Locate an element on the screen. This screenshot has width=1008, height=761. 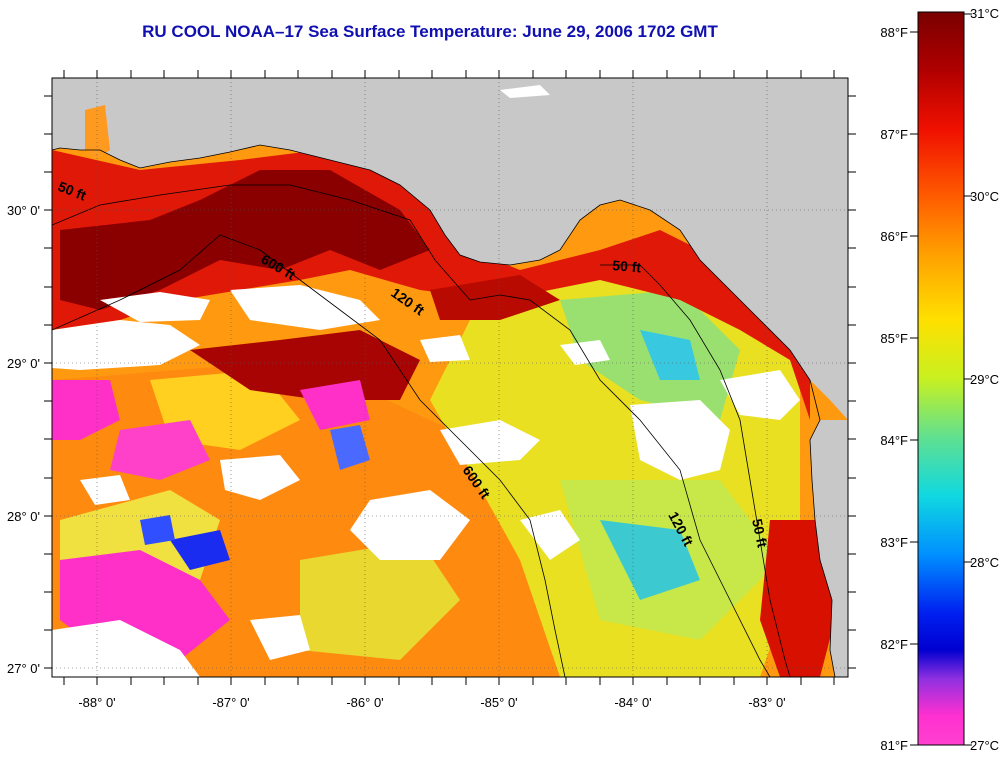
isobath-label-50ft-south: 50 ft is located at coordinates (760, 533).